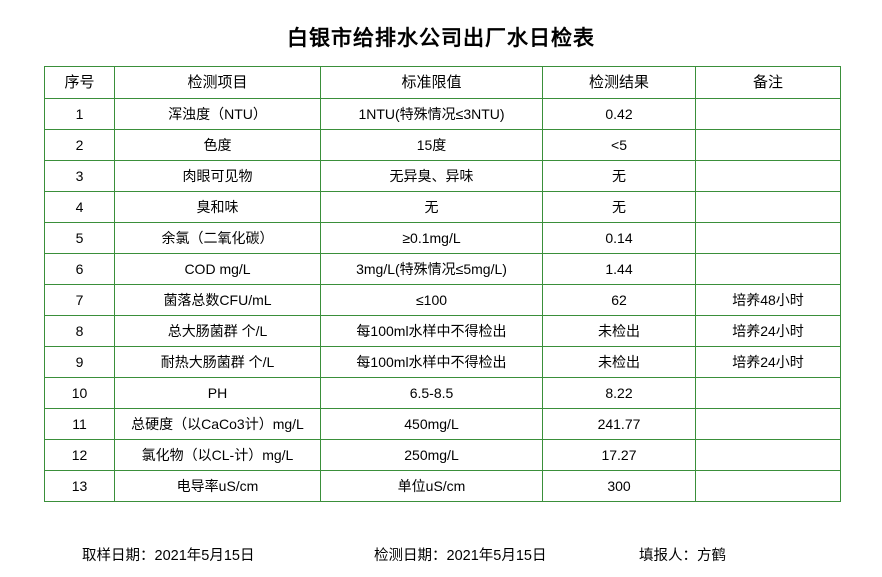 This screenshot has height=577, width=882. What do you see at coordinates (79, 145) in the screenshot?
I see `cell-no: 2` at bounding box center [79, 145].